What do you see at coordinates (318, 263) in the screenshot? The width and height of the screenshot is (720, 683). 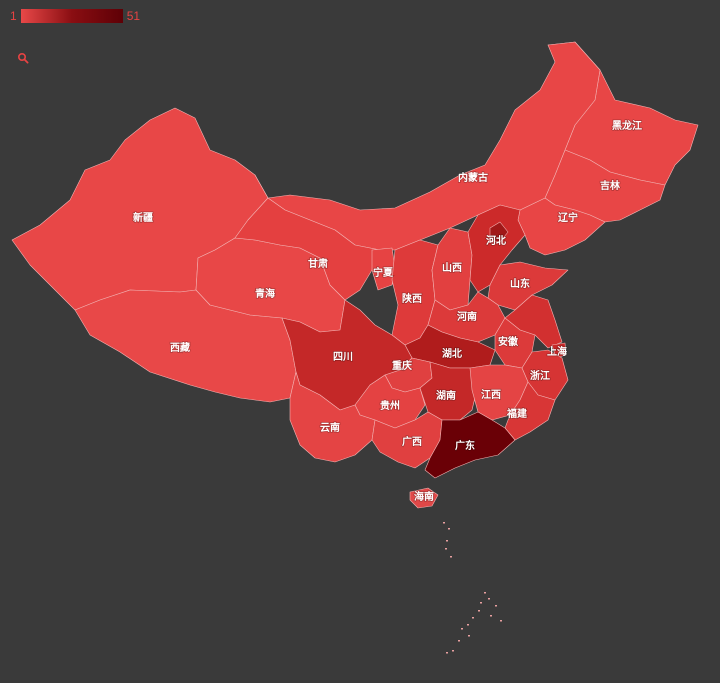 I see `province-label-gansu: 甘肃` at bounding box center [318, 263].